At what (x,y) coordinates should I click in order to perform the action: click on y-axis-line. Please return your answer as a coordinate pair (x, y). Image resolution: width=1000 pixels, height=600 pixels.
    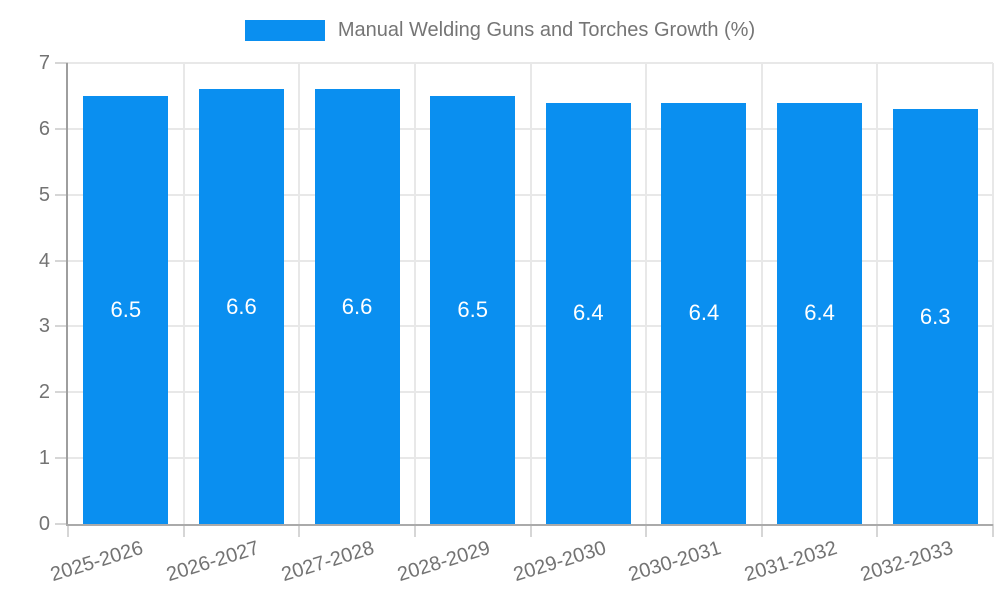
    Looking at the image, I should click on (67, 293).